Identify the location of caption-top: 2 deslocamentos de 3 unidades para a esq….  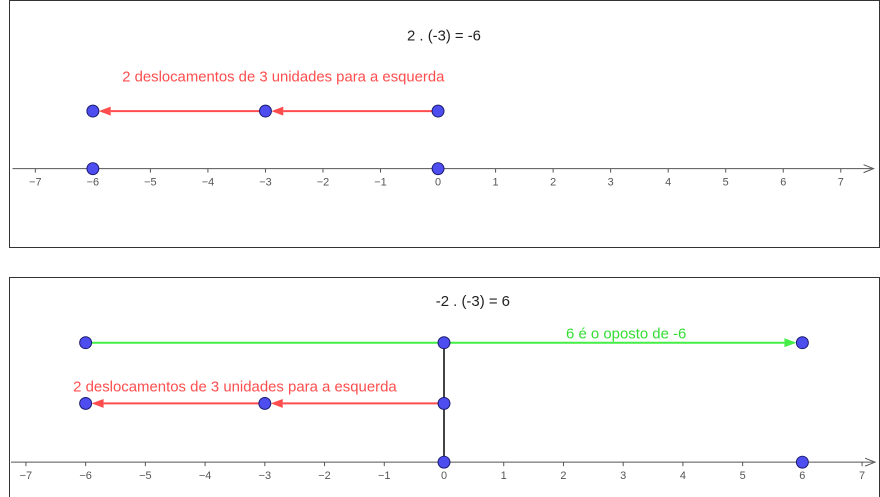
(283, 77).